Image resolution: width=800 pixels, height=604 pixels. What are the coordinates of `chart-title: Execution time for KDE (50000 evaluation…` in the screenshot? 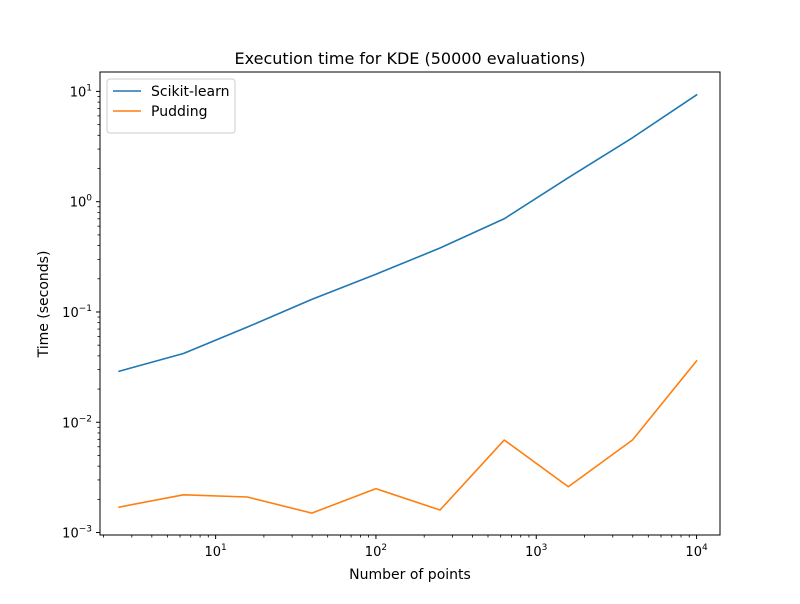 It's located at (410, 58).